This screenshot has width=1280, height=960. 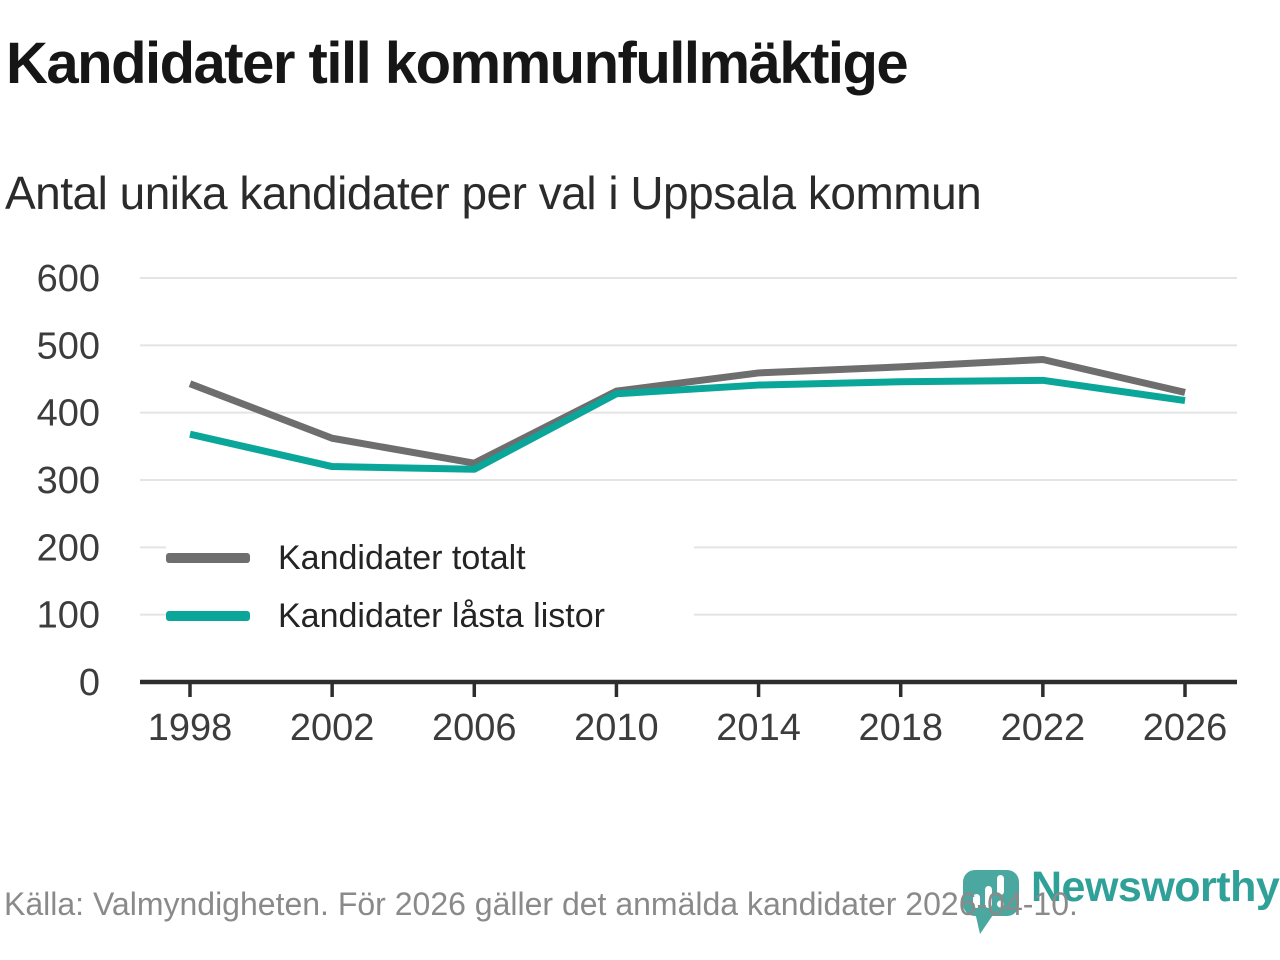 I want to click on x-tick-label-2006: 2006, so click(x=474, y=728).